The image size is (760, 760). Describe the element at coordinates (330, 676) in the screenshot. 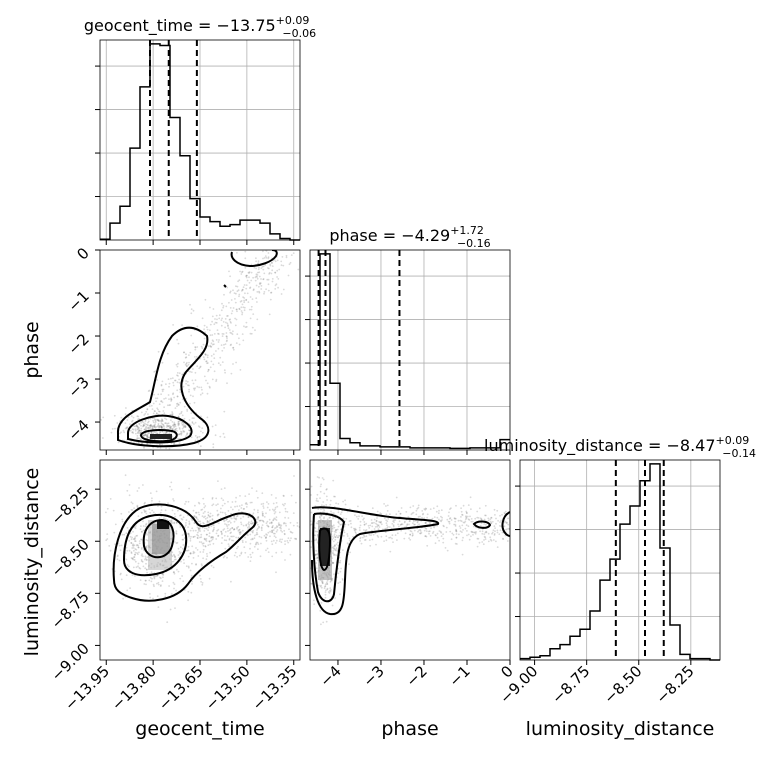

I see `xtick-label: −4` at that location.